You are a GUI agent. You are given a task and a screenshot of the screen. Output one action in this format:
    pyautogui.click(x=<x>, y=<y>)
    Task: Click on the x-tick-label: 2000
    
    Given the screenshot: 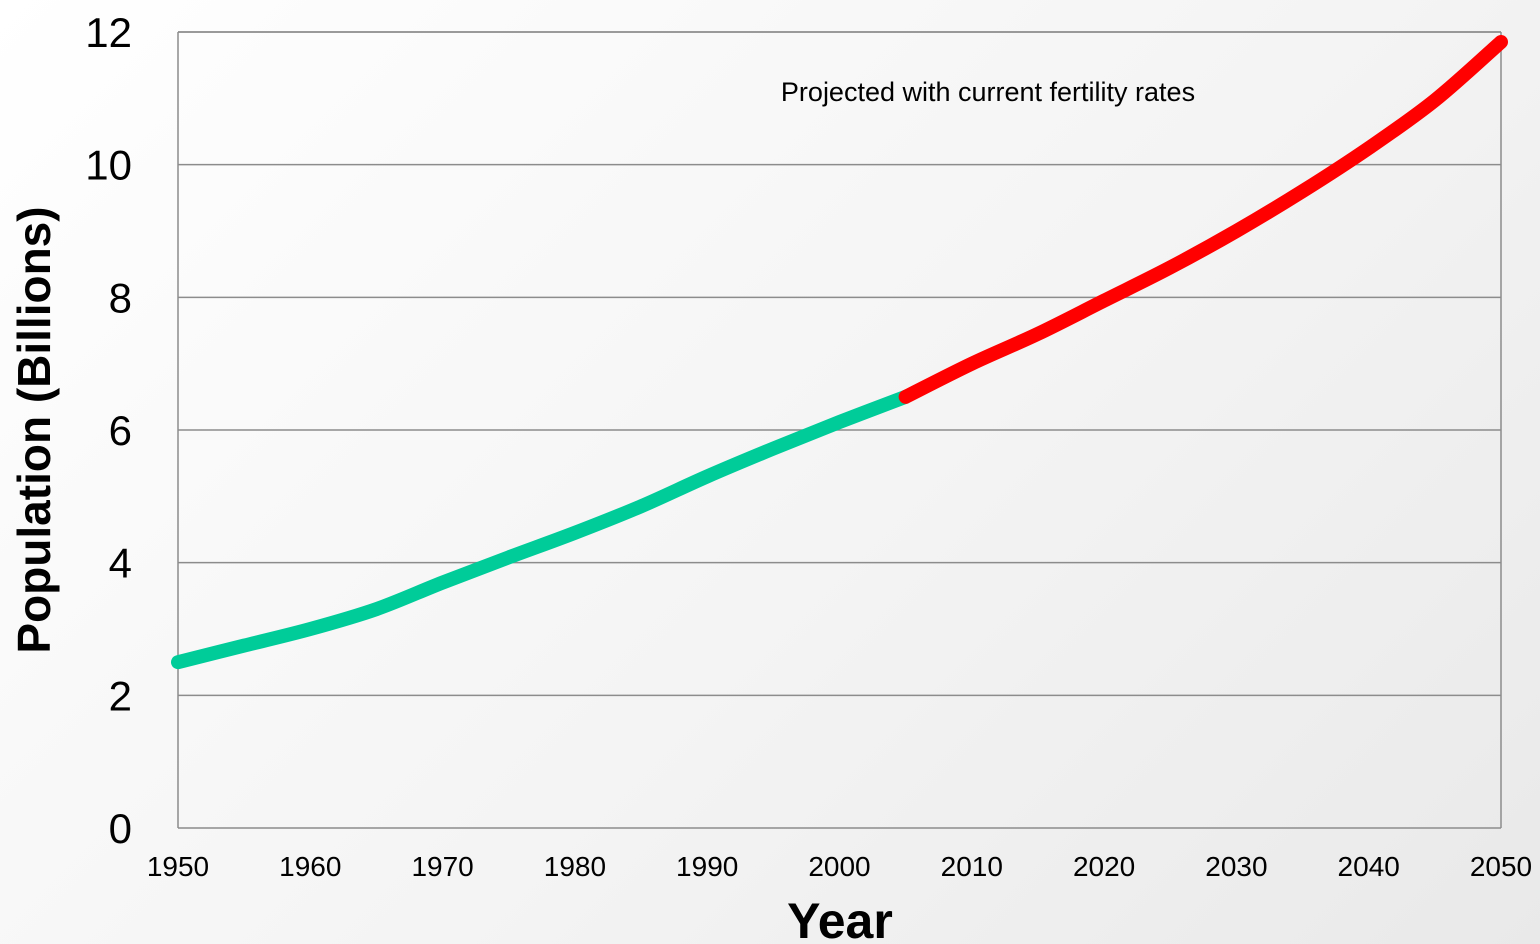 What is the action you would take?
    pyautogui.click(x=839, y=866)
    